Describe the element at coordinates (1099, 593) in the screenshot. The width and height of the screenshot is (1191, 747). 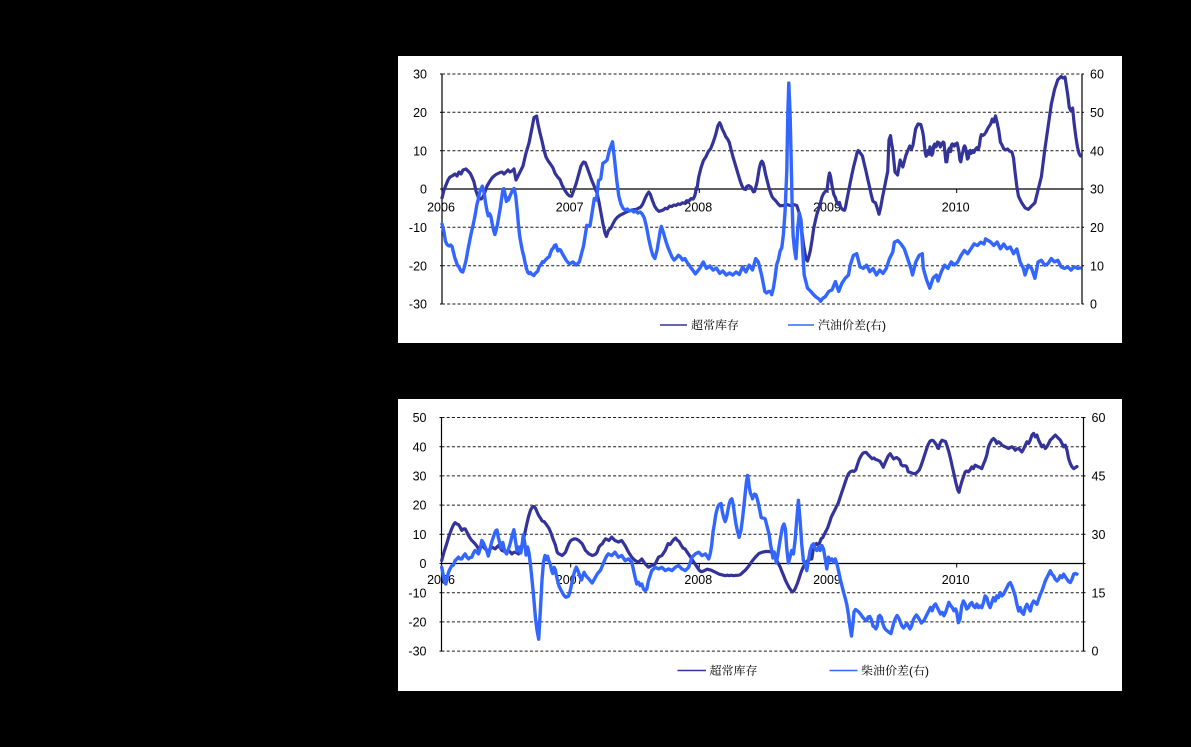
I see `svg-text: 15` at that location.